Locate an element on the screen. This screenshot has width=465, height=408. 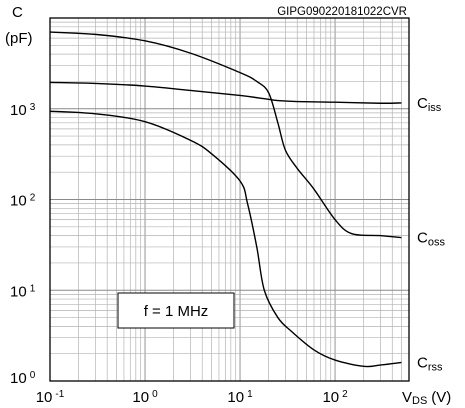
series-label-crss: Crss is located at coordinates (430, 364).